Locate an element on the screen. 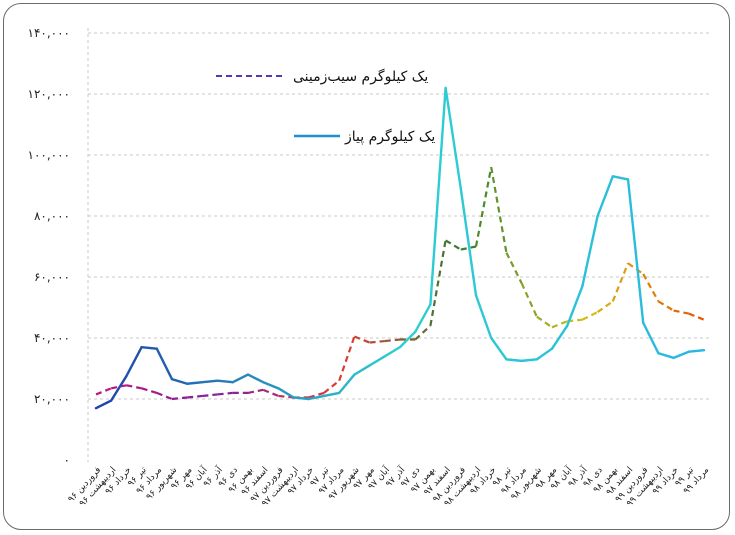  legend-label-potato: یک کیلوگرم سیب‌زمینی is located at coordinates (360, 76).